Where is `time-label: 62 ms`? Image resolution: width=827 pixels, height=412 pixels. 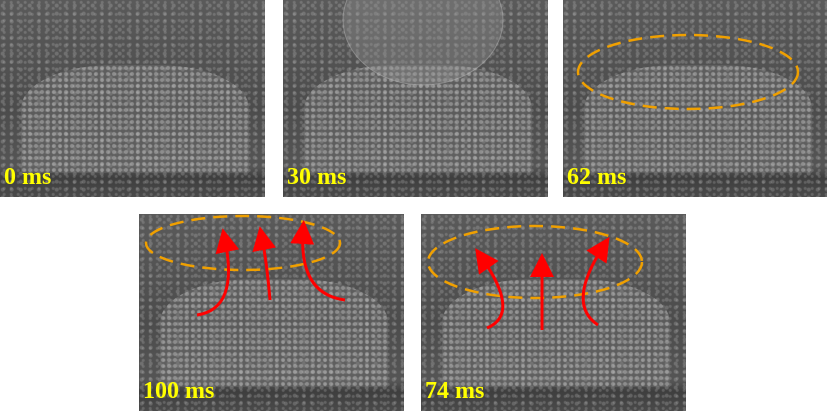
time-label: 62 ms is located at coordinates (597, 177).